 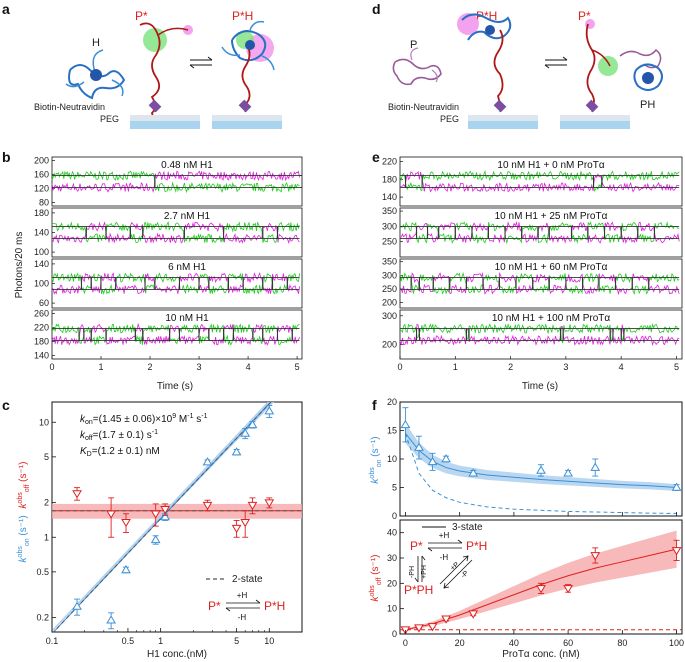 What do you see at coordinates (375, 481) in the screenshot?
I see `f-ylabel-top-main: k` at bounding box center [375, 481].